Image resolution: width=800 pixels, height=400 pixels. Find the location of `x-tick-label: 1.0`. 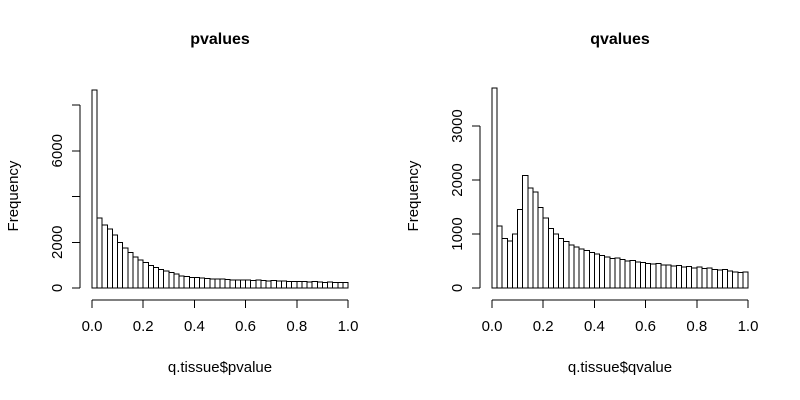

x-tick-label: 1.0 is located at coordinates (348, 326).